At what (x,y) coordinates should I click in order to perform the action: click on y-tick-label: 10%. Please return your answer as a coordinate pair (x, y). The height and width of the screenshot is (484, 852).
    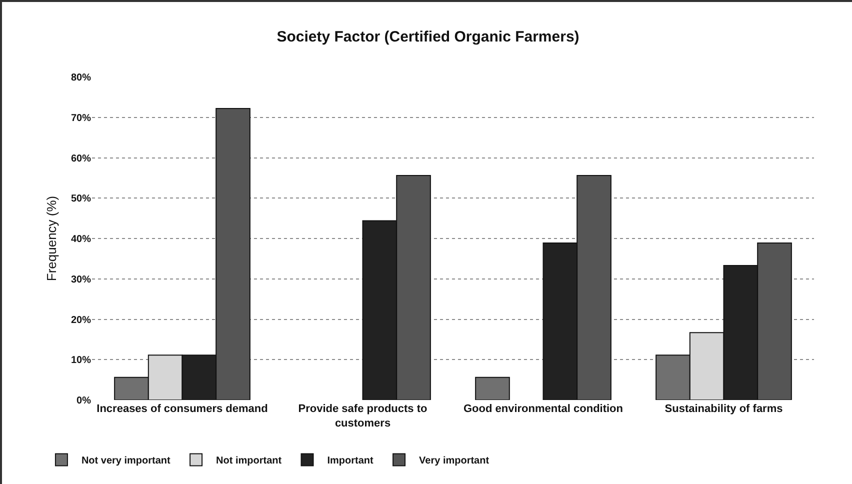
    Looking at the image, I should click on (81, 360).